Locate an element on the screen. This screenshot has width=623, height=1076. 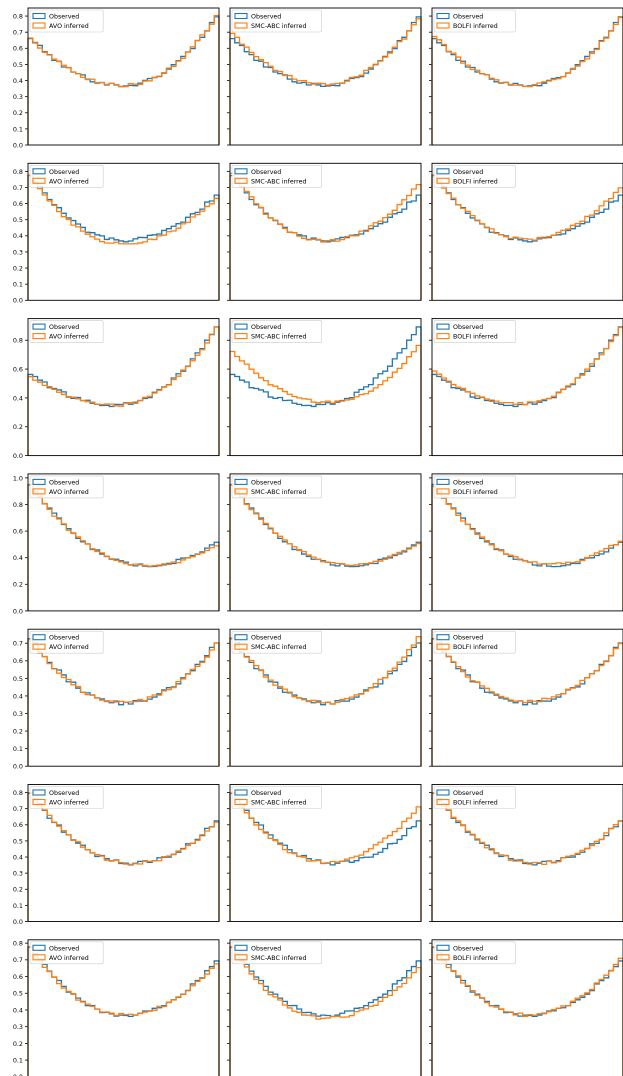
panel-r5-c3: Observed BOLFI inferred is located at coordinates (526, 697).